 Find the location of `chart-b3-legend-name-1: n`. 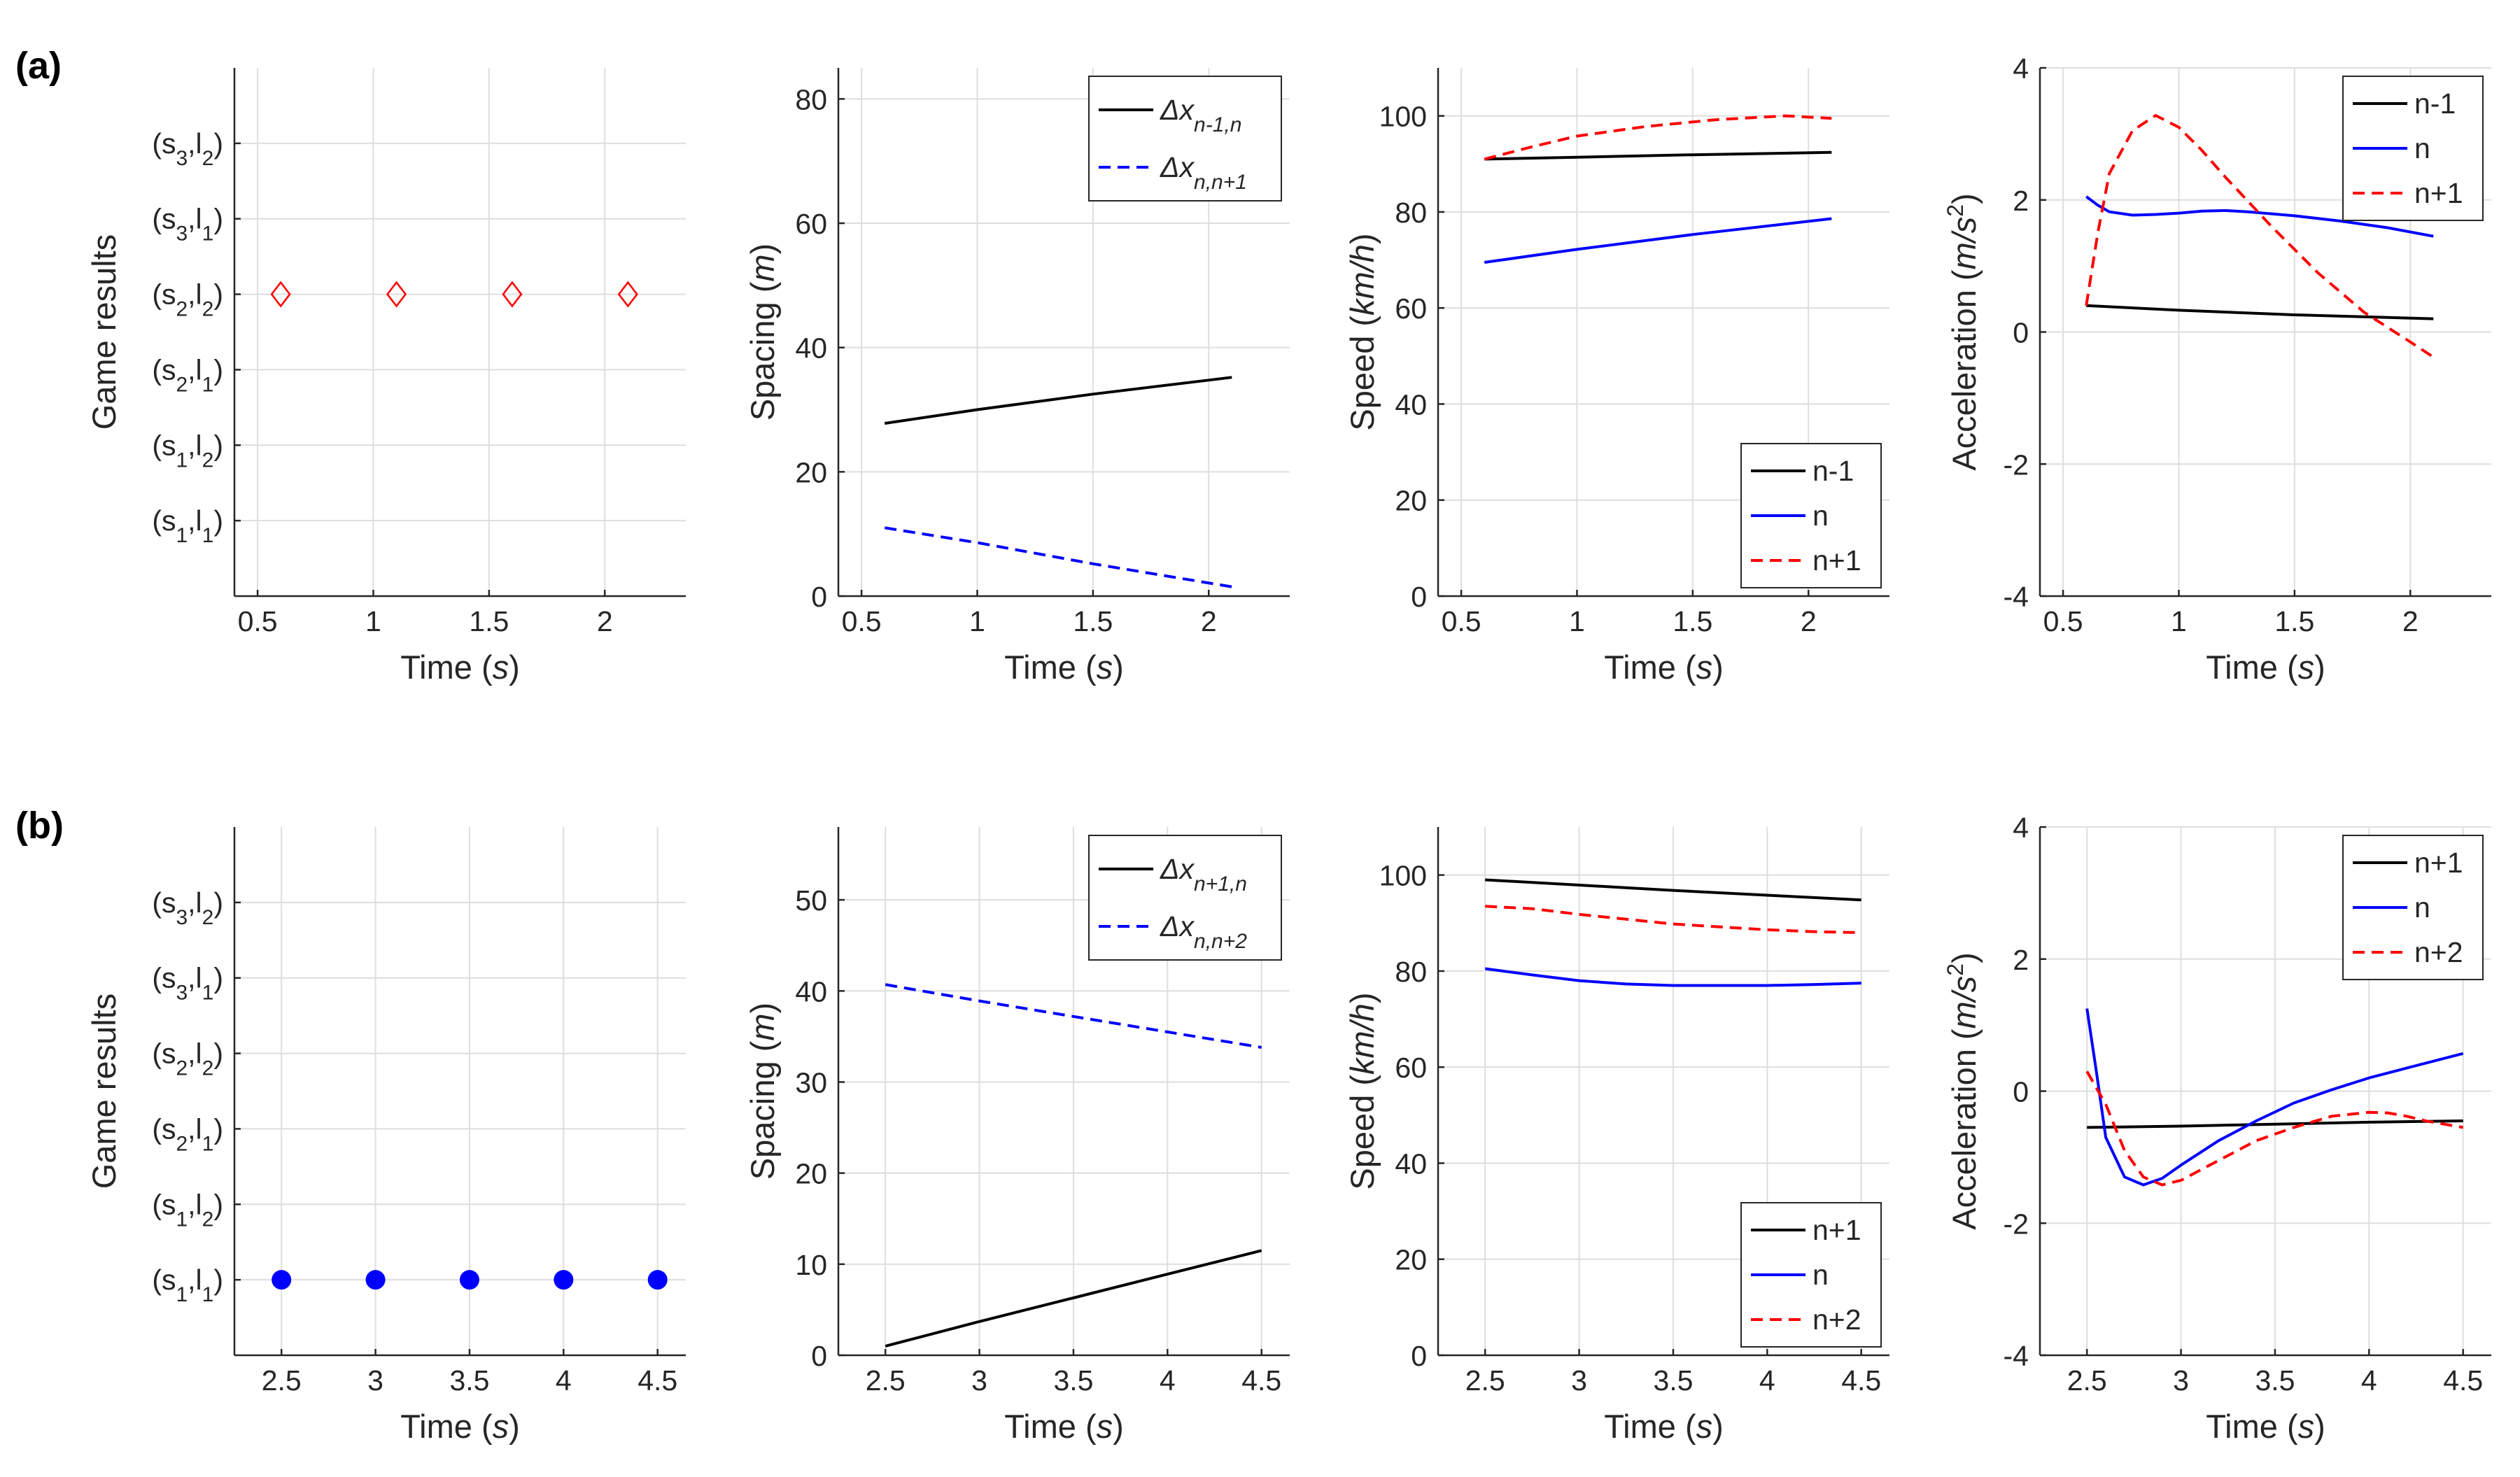

chart-b3-legend-name-1: n is located at coordinates (1820, 1275).